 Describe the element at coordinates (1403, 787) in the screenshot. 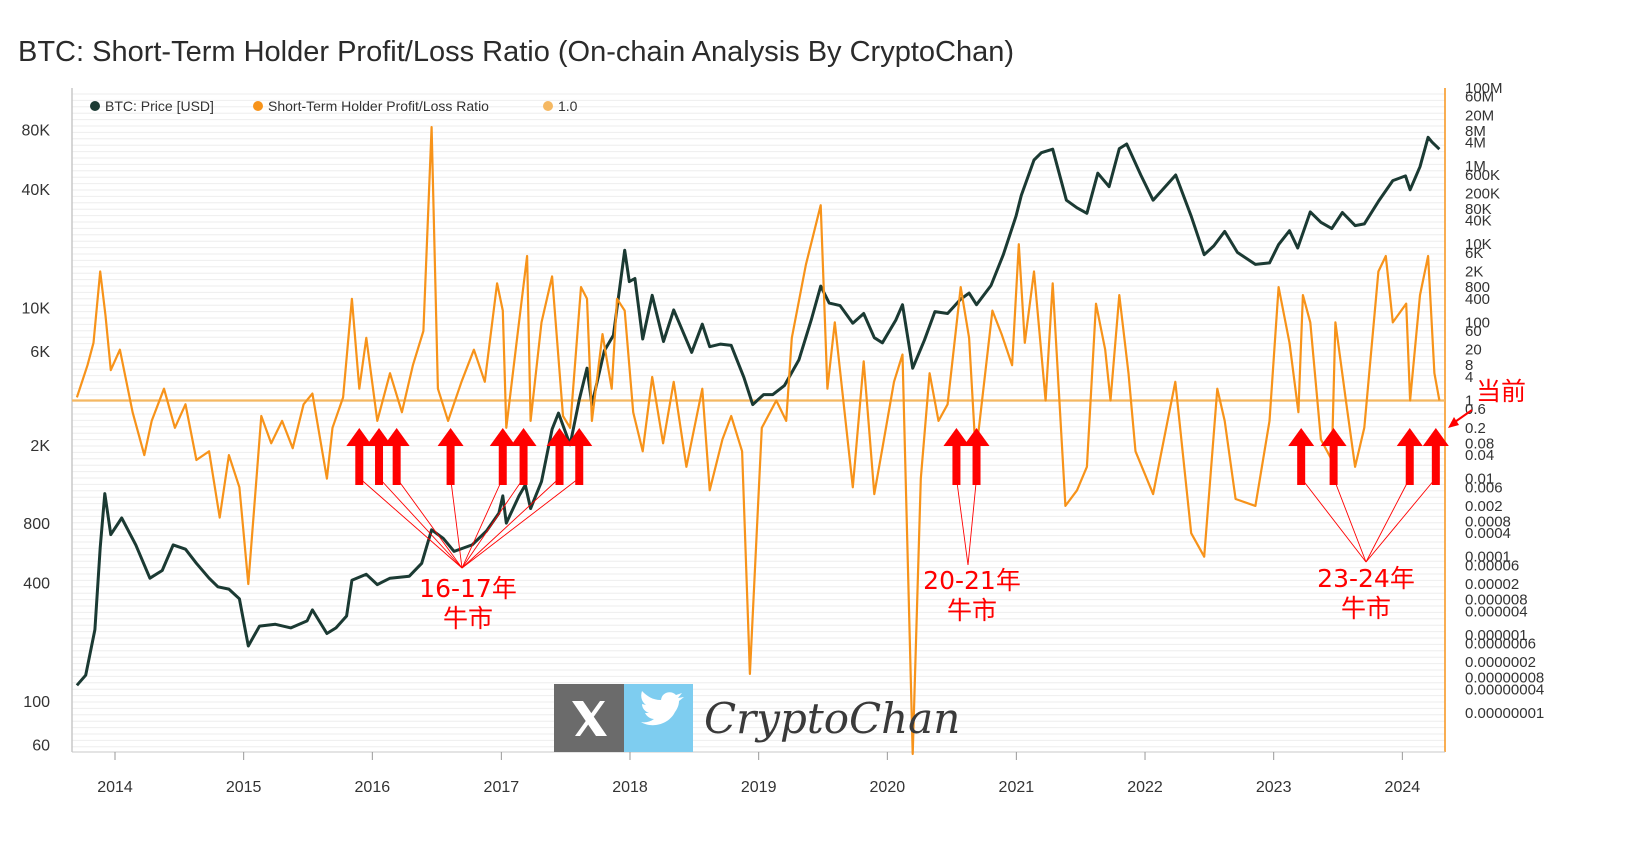

I see `x-tick-label: 2024` at that location.